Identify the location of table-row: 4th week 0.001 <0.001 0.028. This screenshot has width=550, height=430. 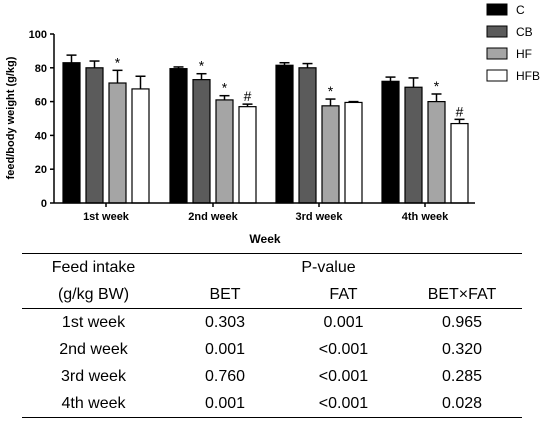
(272, 404).